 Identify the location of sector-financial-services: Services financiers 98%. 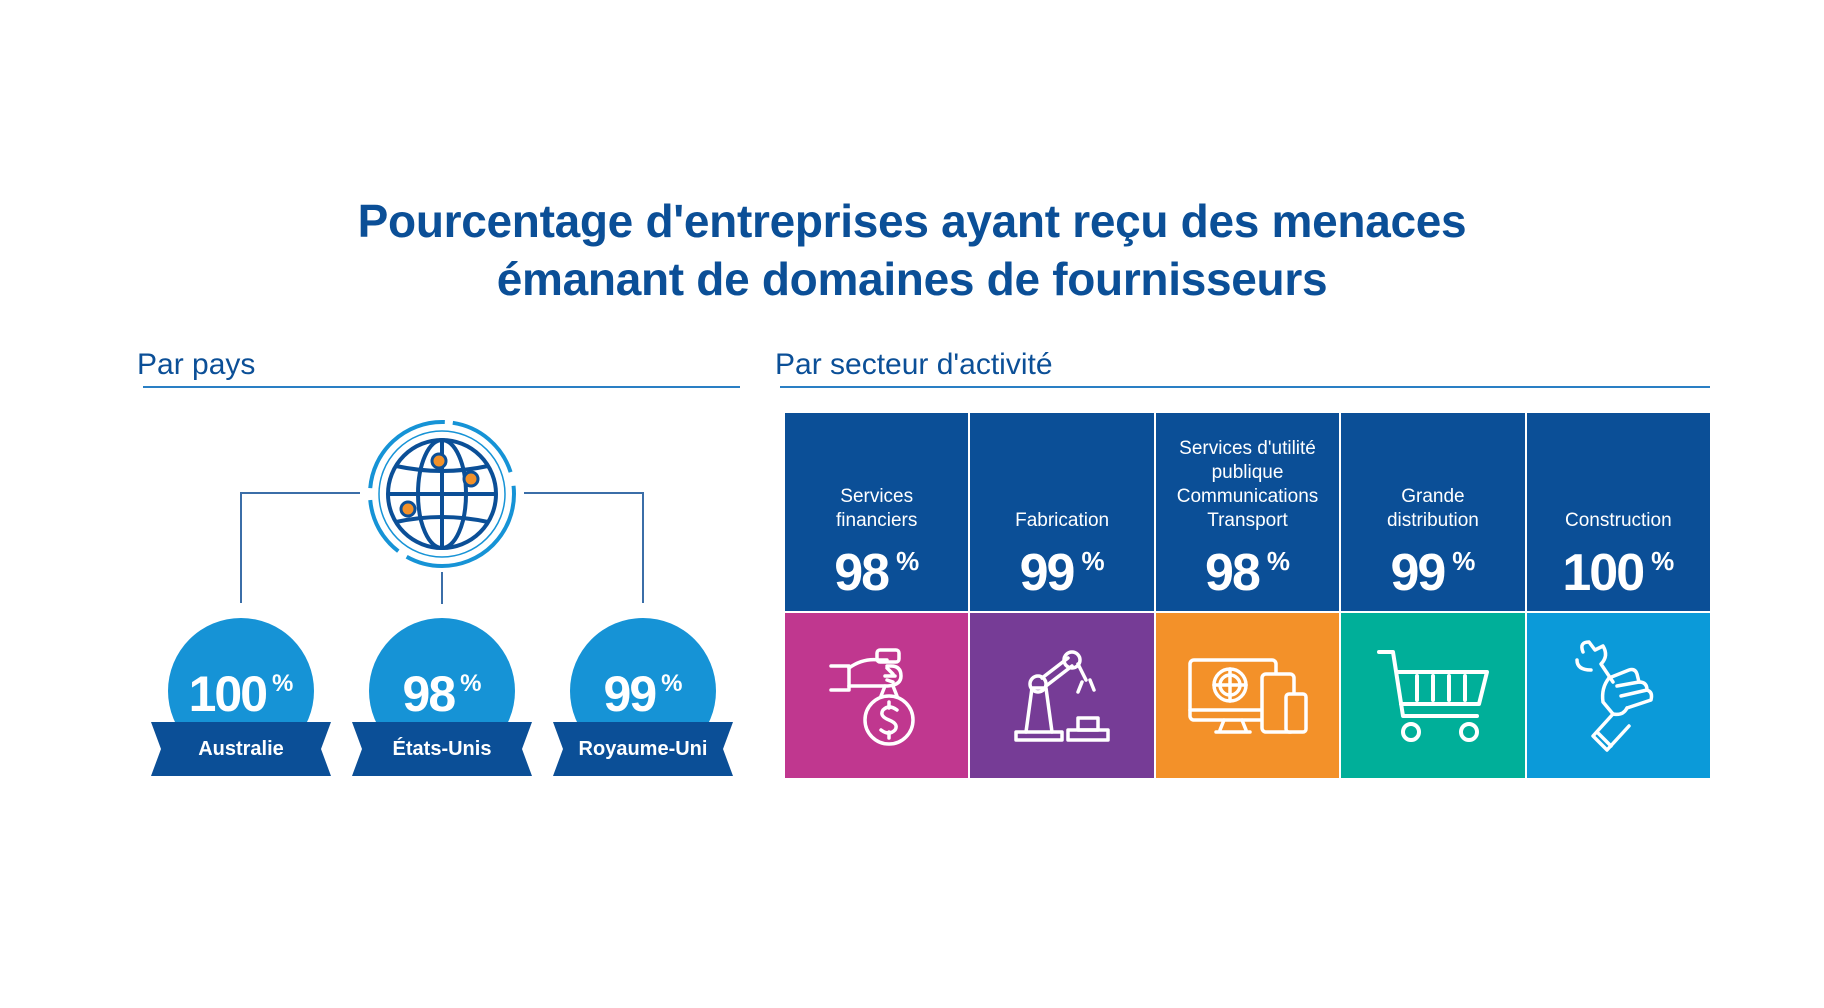
(877, 595).